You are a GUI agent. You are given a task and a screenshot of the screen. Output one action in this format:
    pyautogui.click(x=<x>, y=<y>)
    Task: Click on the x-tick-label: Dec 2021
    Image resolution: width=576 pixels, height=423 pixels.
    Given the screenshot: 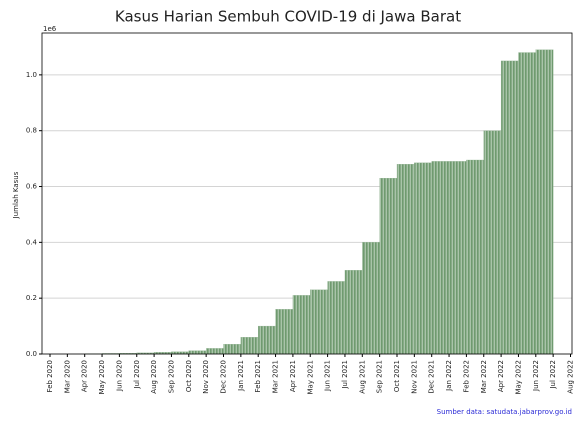 What is the action you would take?
    pyautogui.click(x=432, y=377)
    